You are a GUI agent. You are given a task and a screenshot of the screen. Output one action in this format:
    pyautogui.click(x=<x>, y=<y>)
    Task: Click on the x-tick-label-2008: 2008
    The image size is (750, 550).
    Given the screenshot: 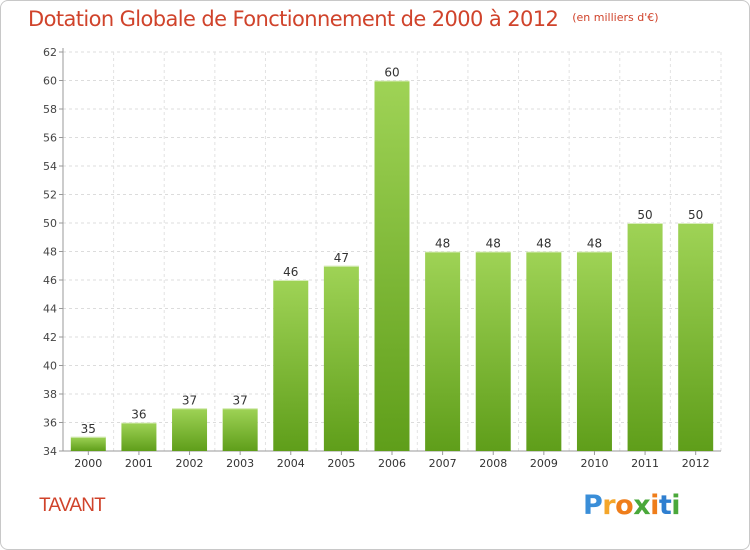 What is the action you would take?
    pyautogui.click(x=493, y=463)
    